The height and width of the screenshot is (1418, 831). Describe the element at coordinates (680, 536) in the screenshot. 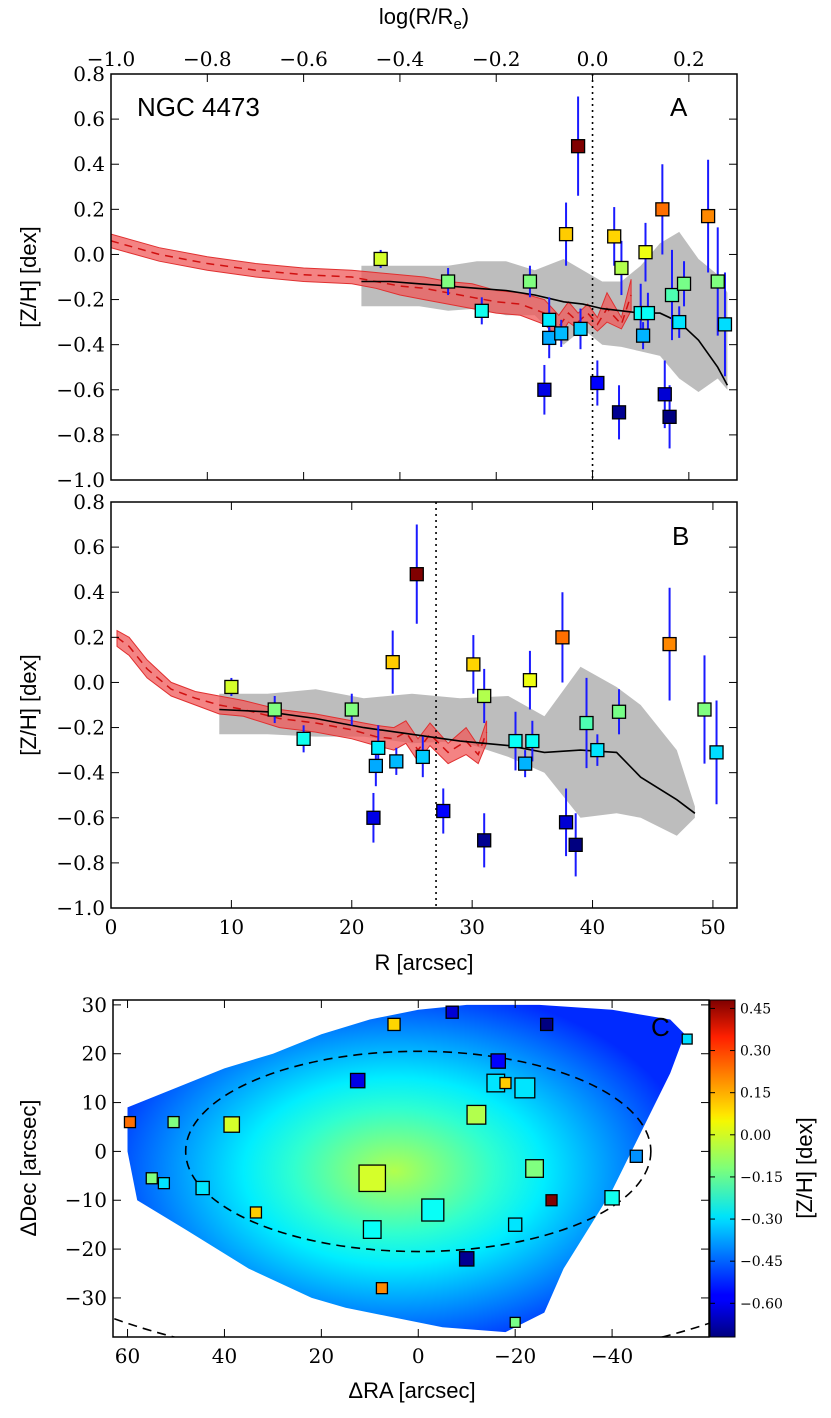

I see `panel-b-label: B` at that location.